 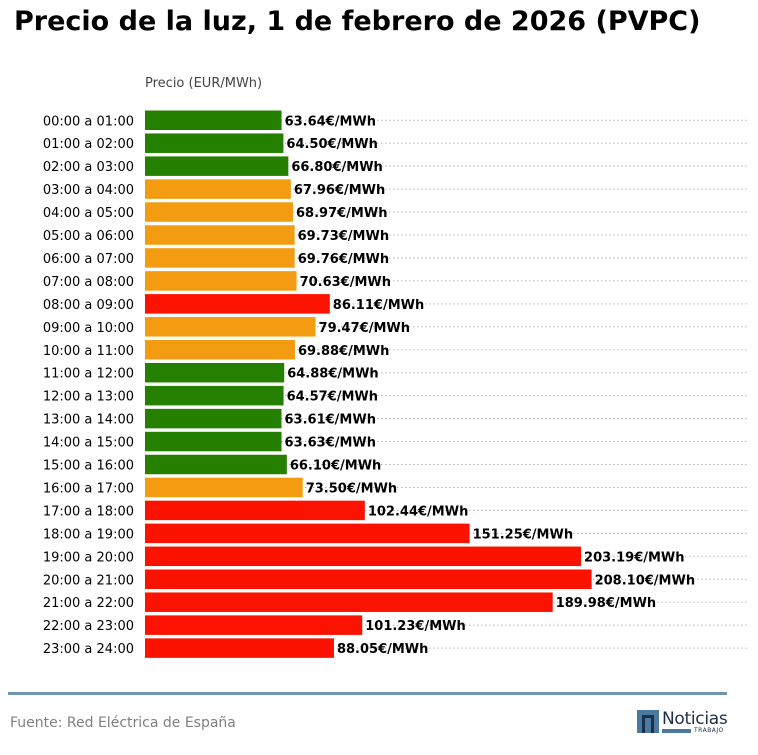 What do you see at coordinates (341, 213) in the screenshot?
I see `value-label: 68.97€/MWh` at bounding box center [341, 213].